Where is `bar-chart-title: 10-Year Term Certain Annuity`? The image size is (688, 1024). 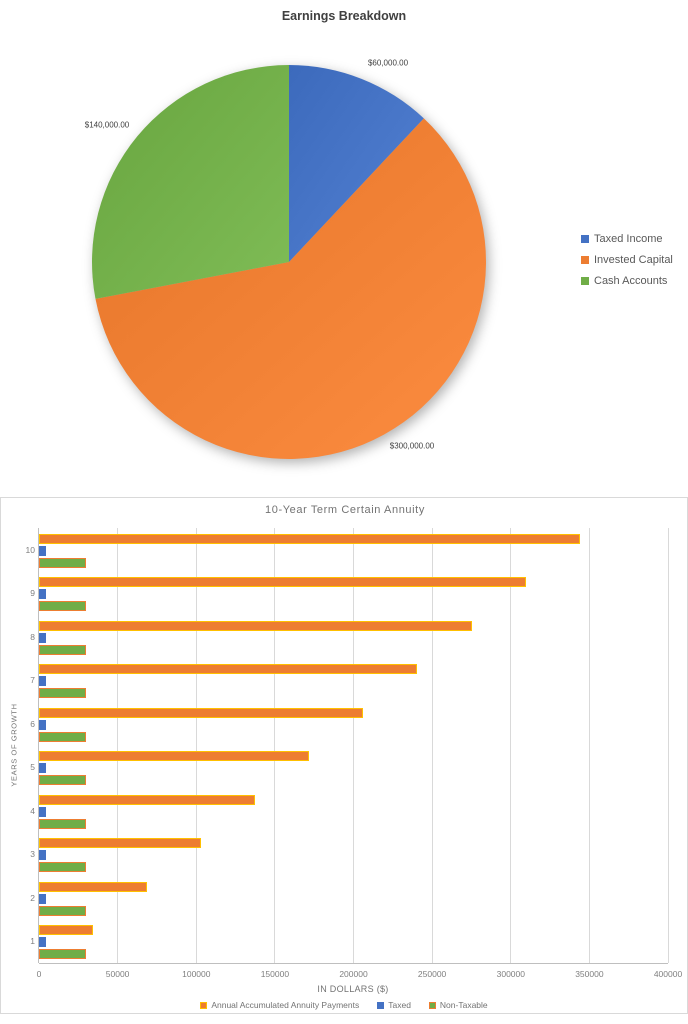 bar-chart-title: 10-Year Term Certain Annuity is located at coordinates (345, 510).